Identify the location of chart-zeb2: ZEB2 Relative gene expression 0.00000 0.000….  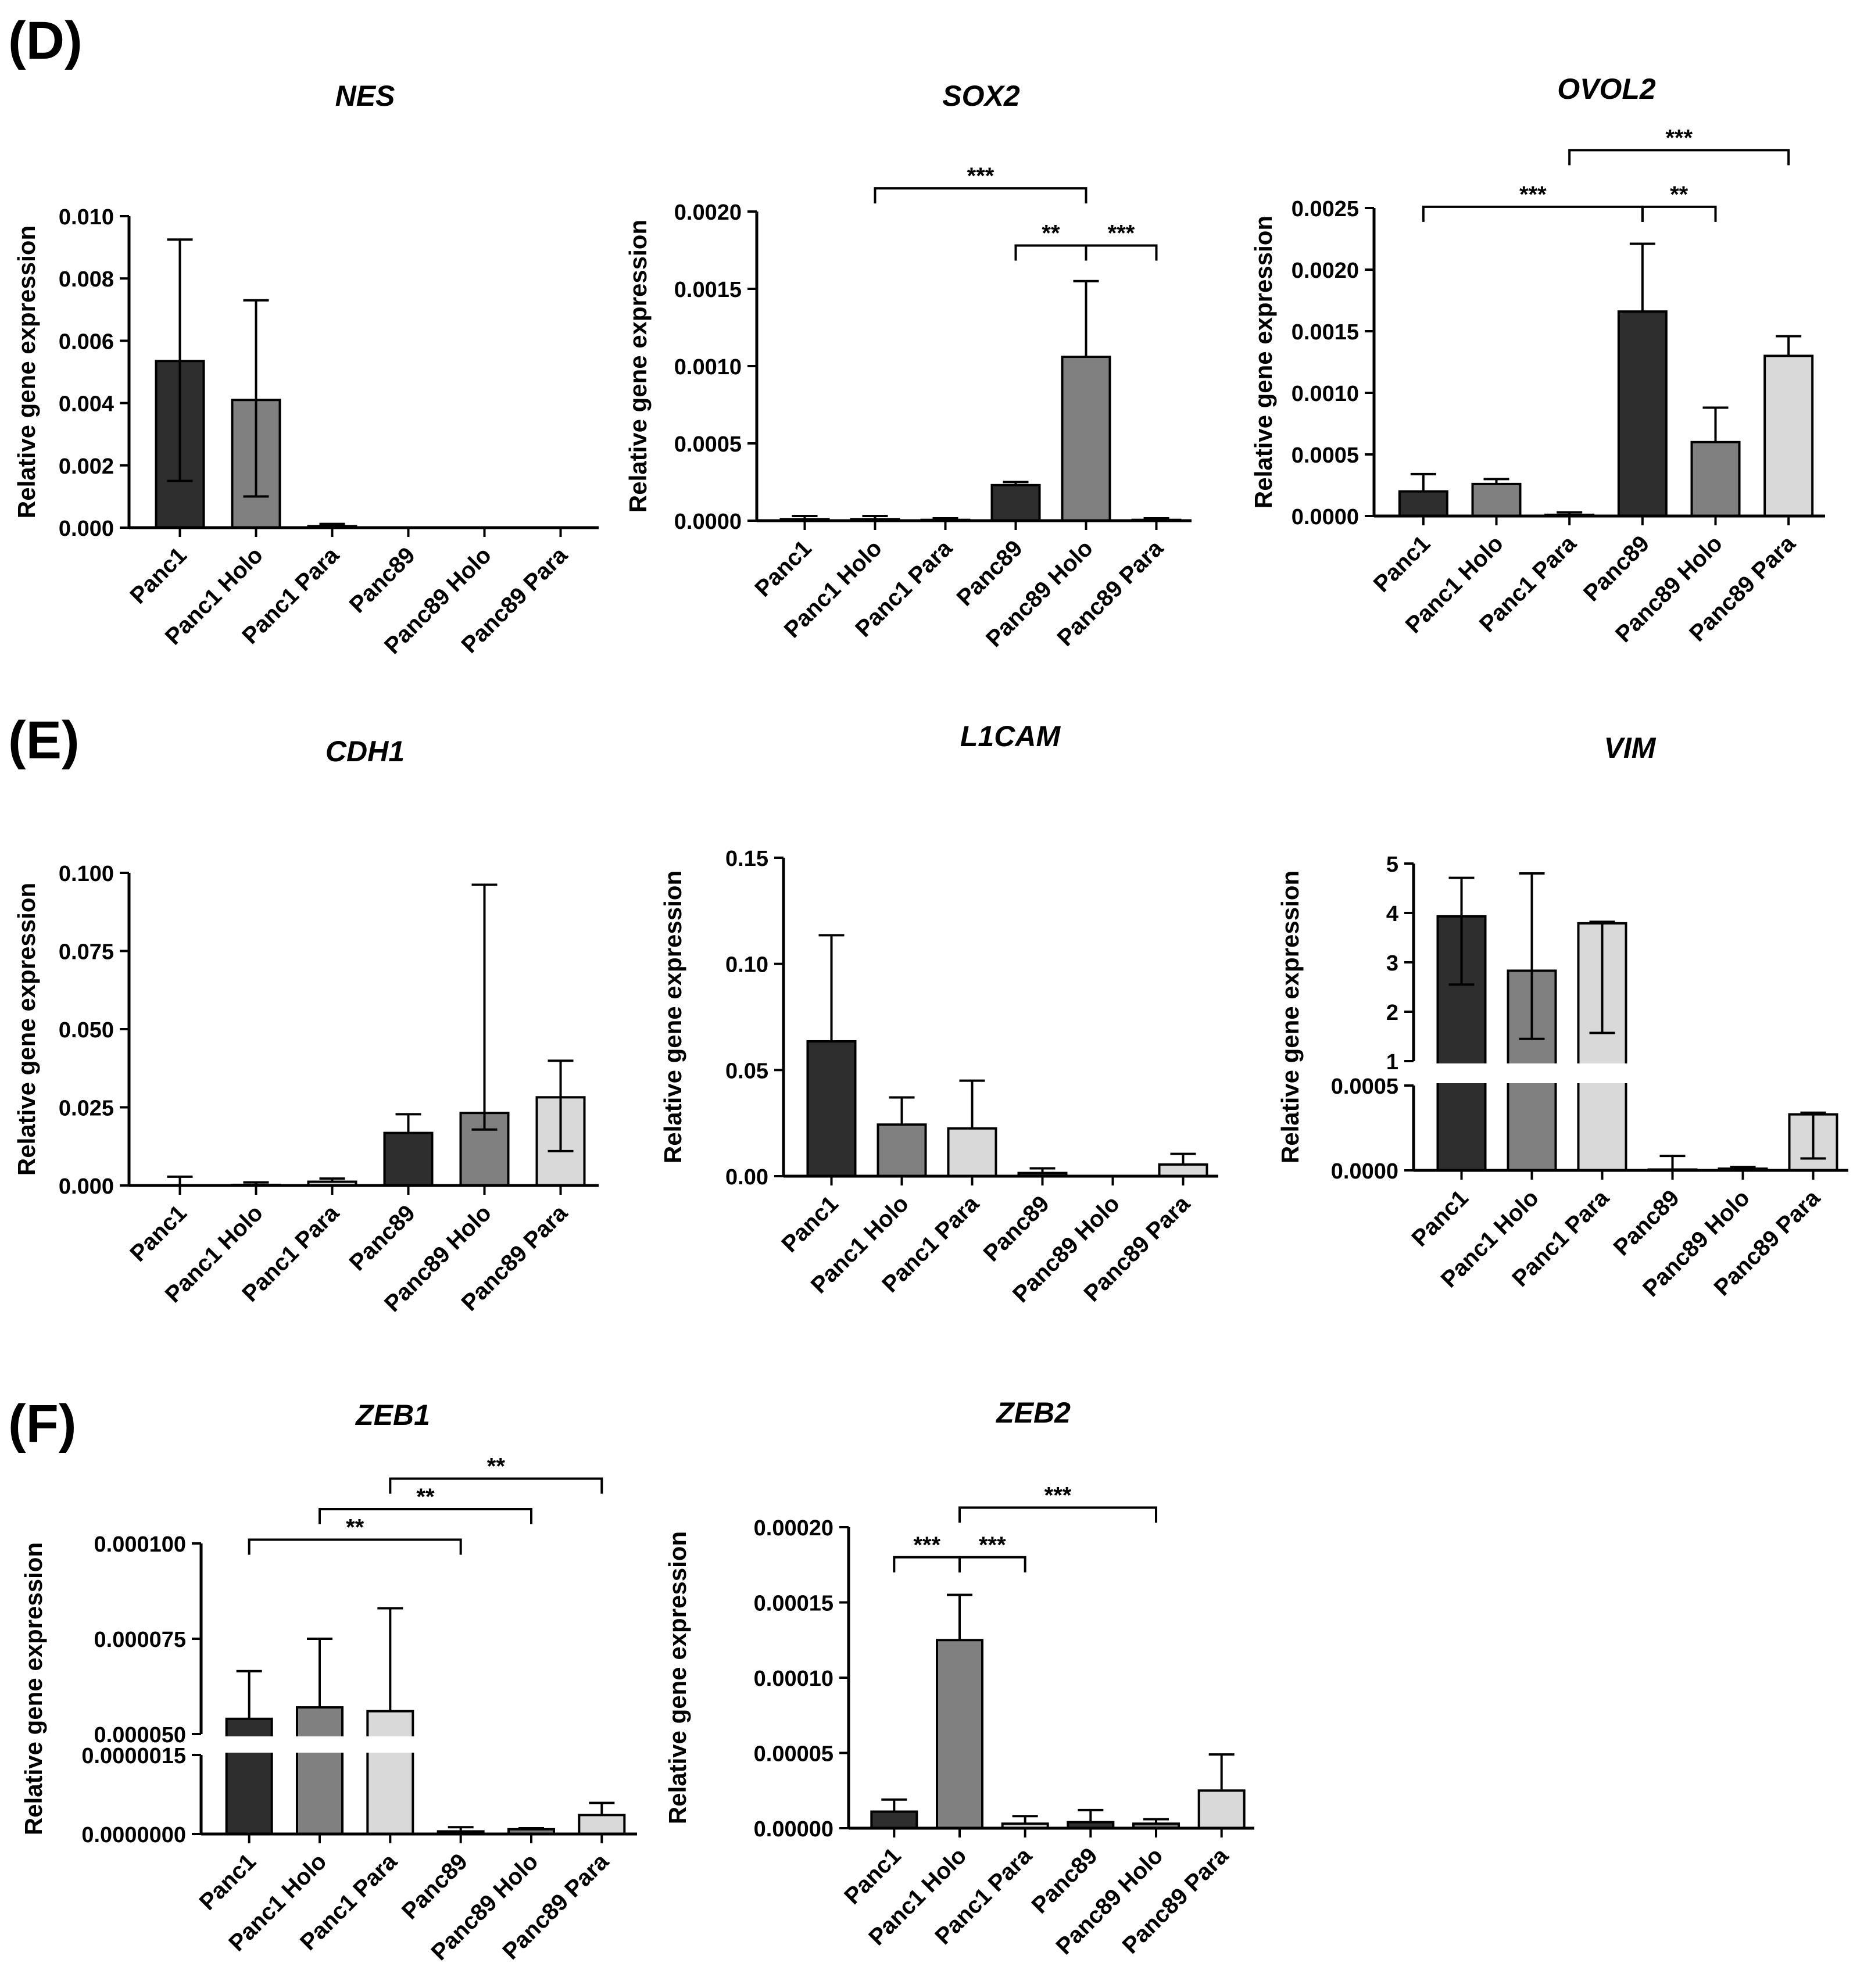
(959, 1678).